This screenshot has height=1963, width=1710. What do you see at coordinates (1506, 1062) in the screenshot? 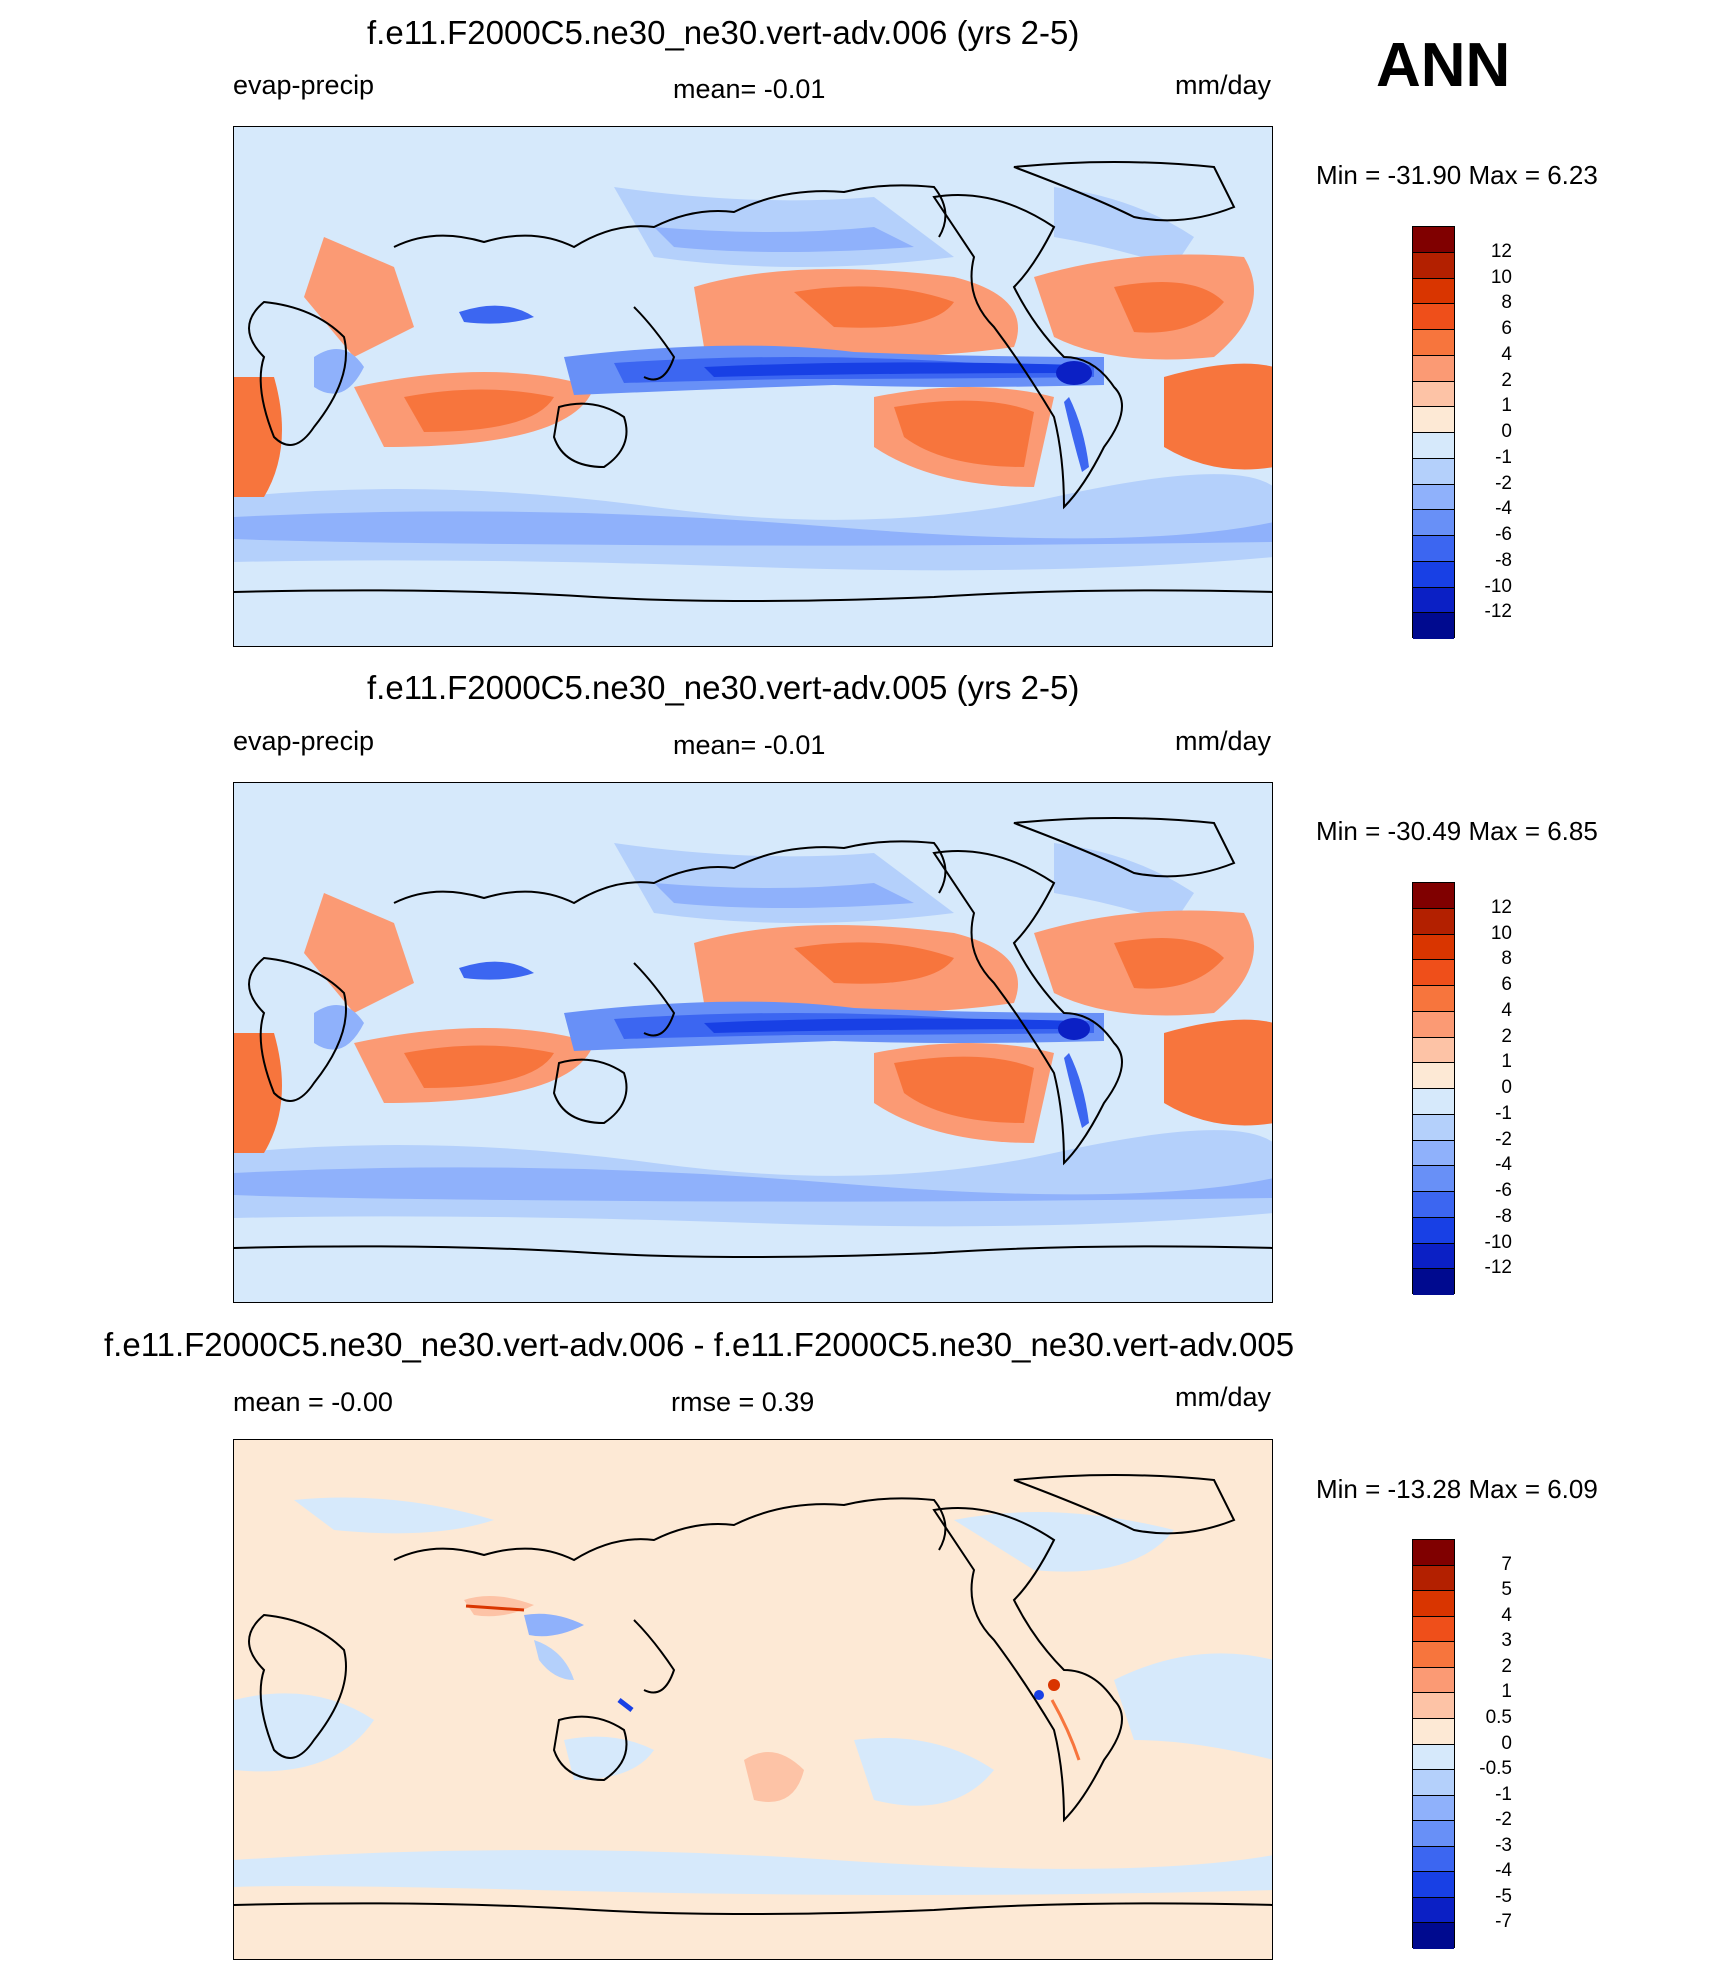
I see `colorbar-tick-label: 1` at bounding box center [1506, 1062].